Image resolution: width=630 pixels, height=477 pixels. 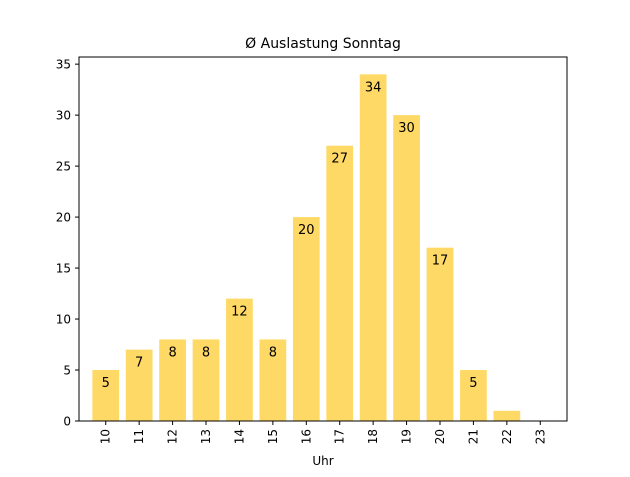 I want to click on x-axis-label: Uhr, so click(x=322, y=461).